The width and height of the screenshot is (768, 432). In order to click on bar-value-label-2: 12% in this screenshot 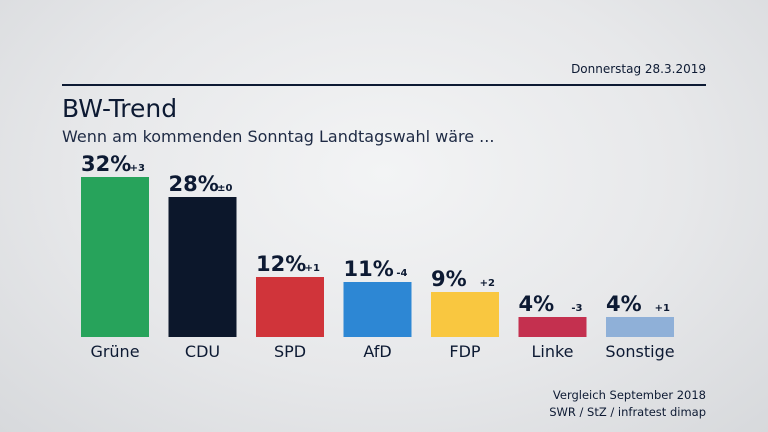, I will do `click(281, 264)`.